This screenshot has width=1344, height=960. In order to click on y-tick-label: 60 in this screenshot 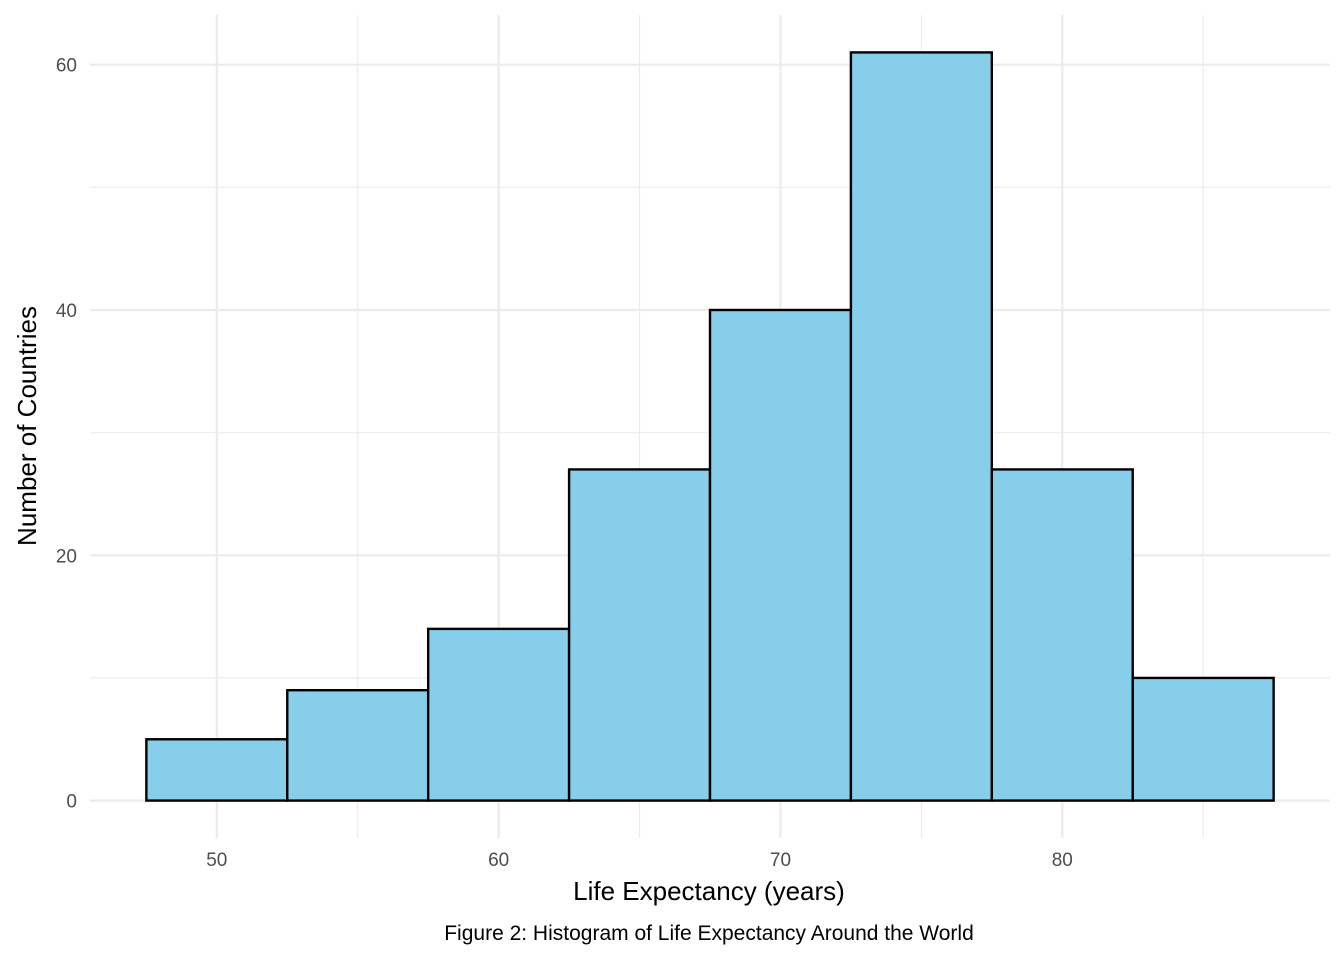, I will do `click(66, 66)`.